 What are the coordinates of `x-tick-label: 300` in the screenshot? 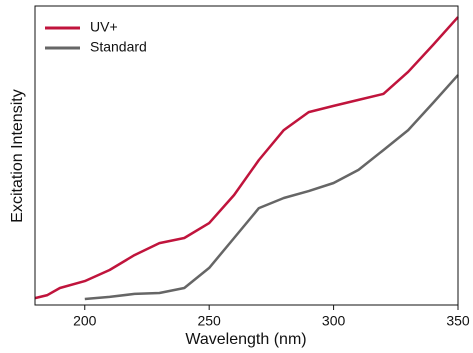 It's located at (334, 321).